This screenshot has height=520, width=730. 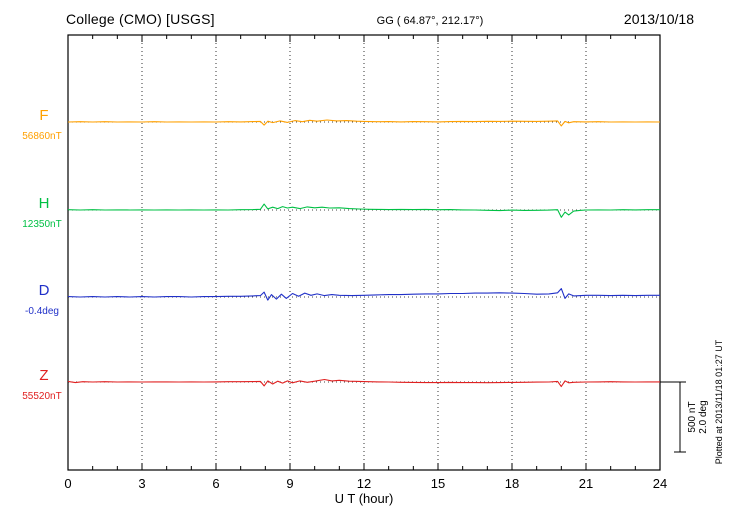 I want to click on scale-label-nt: 500 nT, so click(x=692, y=416).